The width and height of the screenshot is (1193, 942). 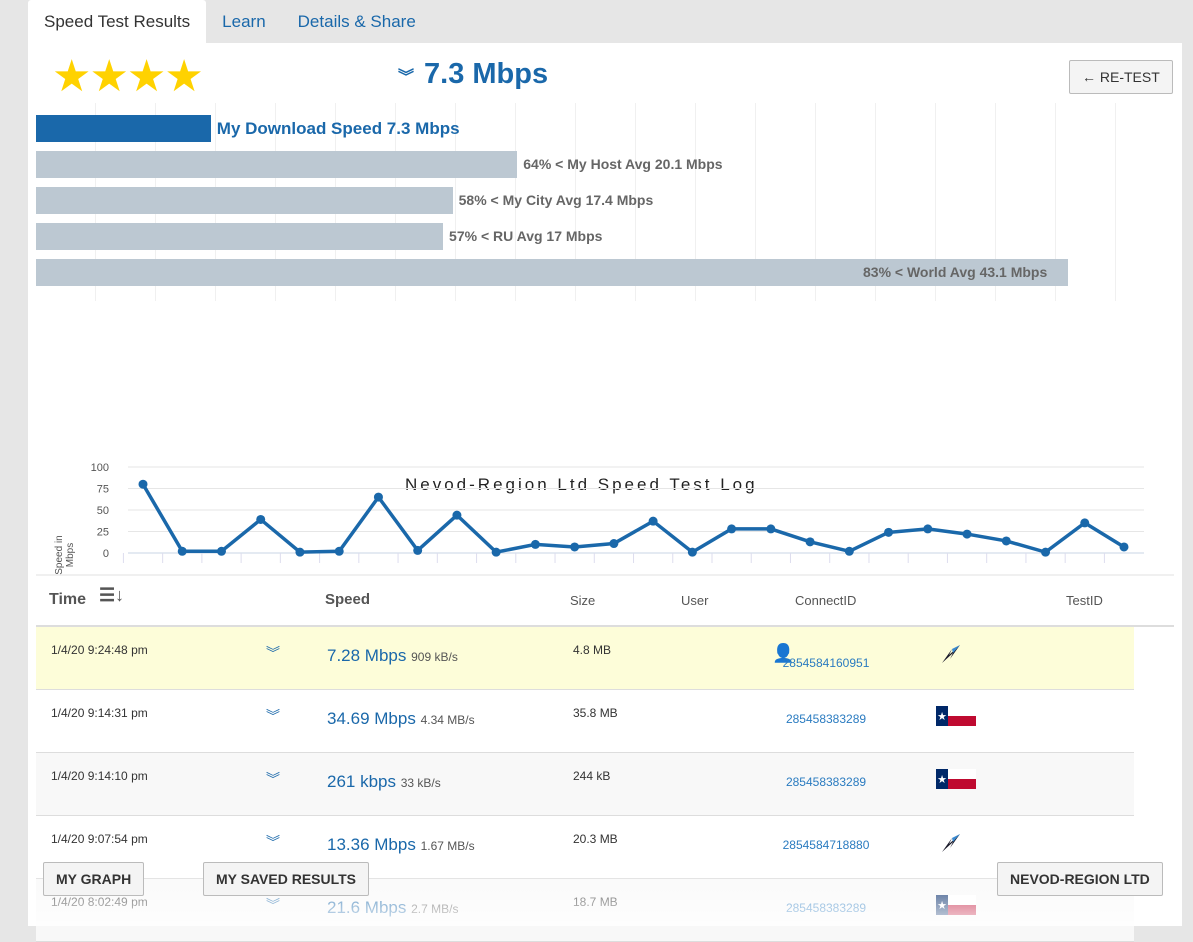 I want to click on retest-button: ← RE-TEST, so click(x=1121, y=77).